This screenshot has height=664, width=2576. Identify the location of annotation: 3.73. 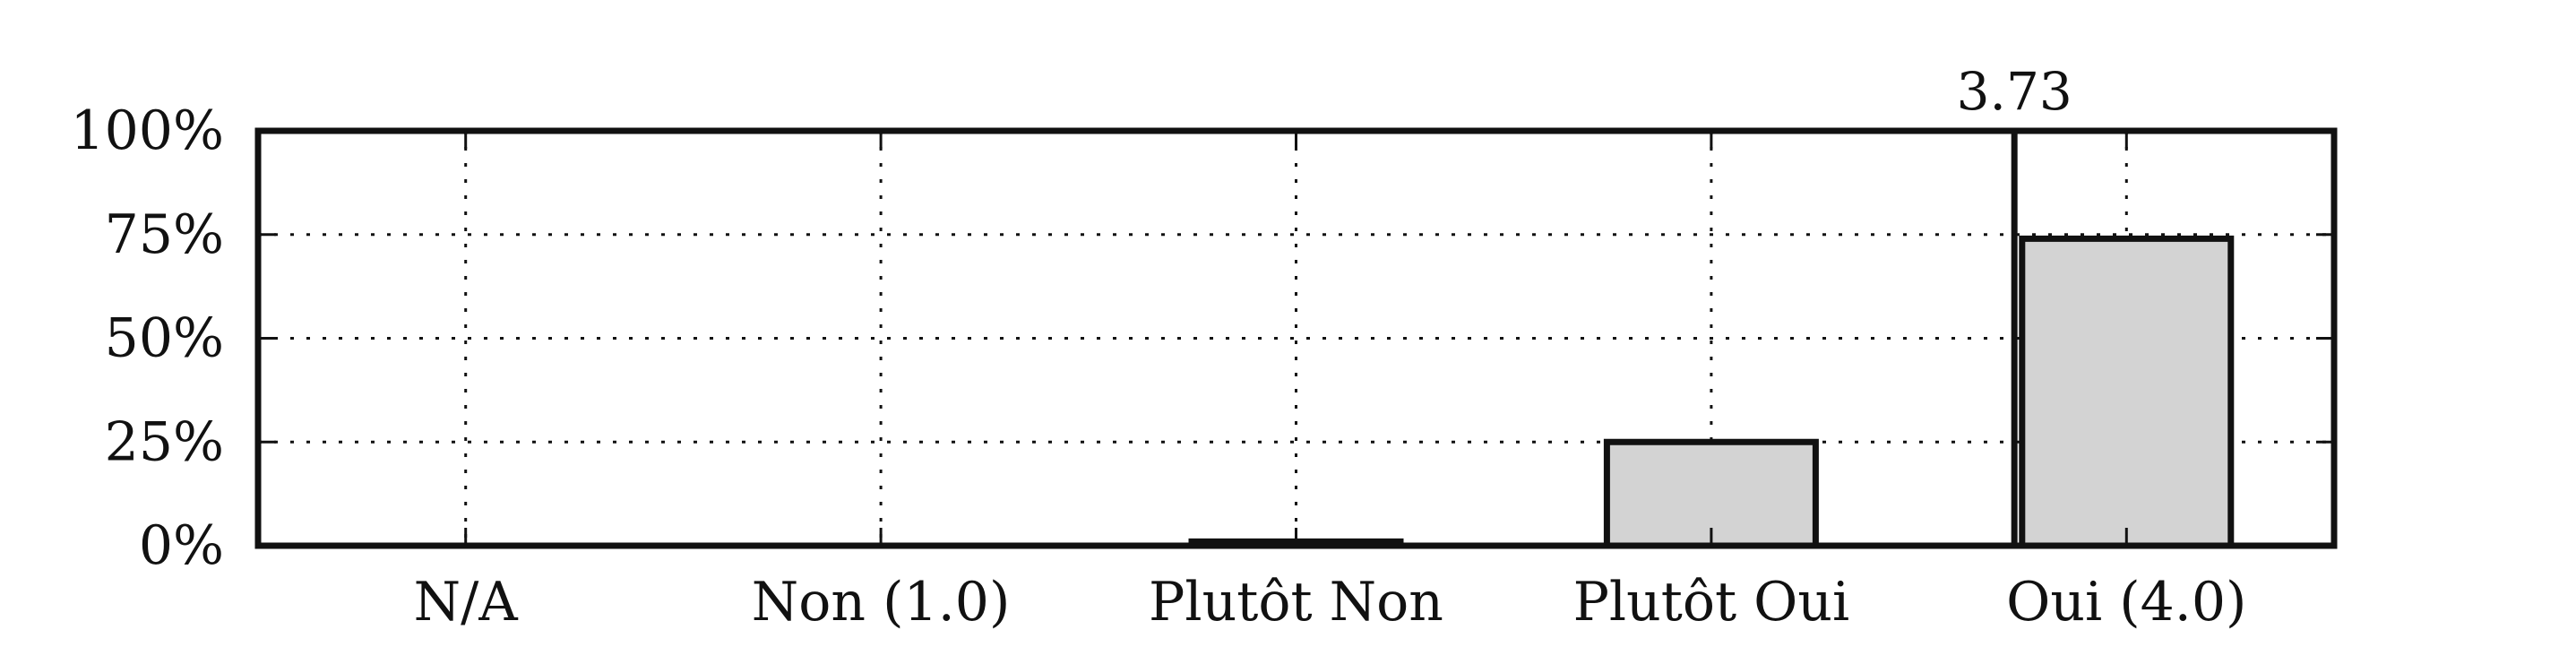
(2015, 304).